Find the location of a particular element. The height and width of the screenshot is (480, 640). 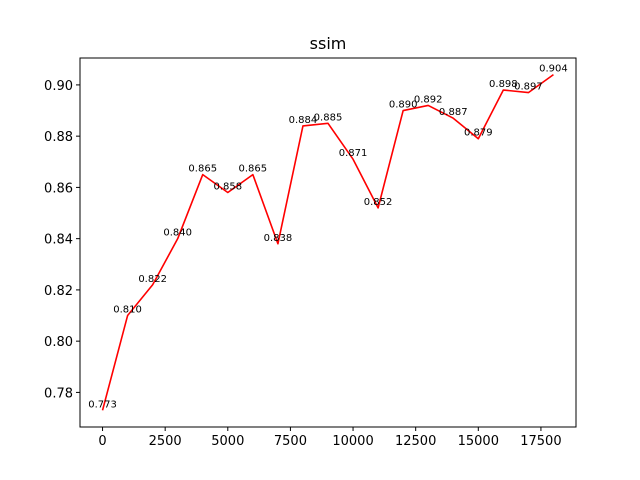

y-tick-label: 0.84 is located at coordinates (58, 240).